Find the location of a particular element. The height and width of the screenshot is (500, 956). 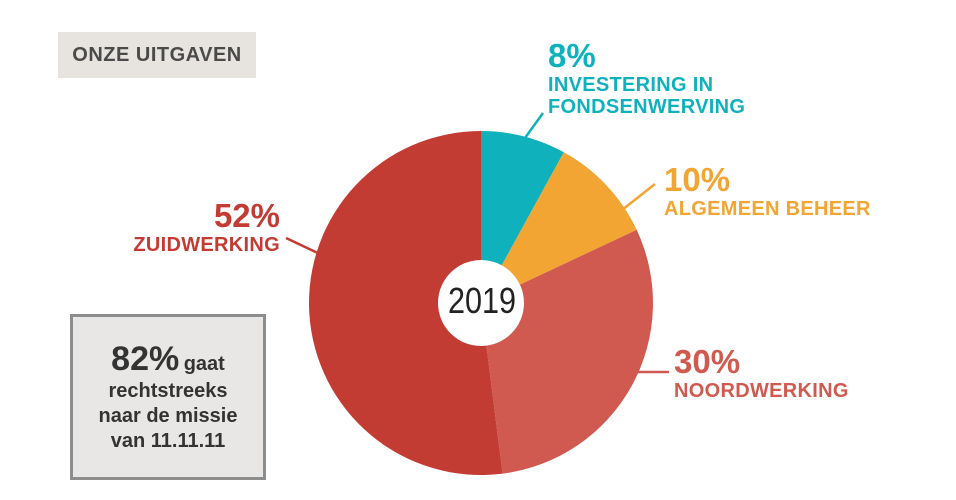

label-beheer-value: 10% is located at coordinates (697, 179).